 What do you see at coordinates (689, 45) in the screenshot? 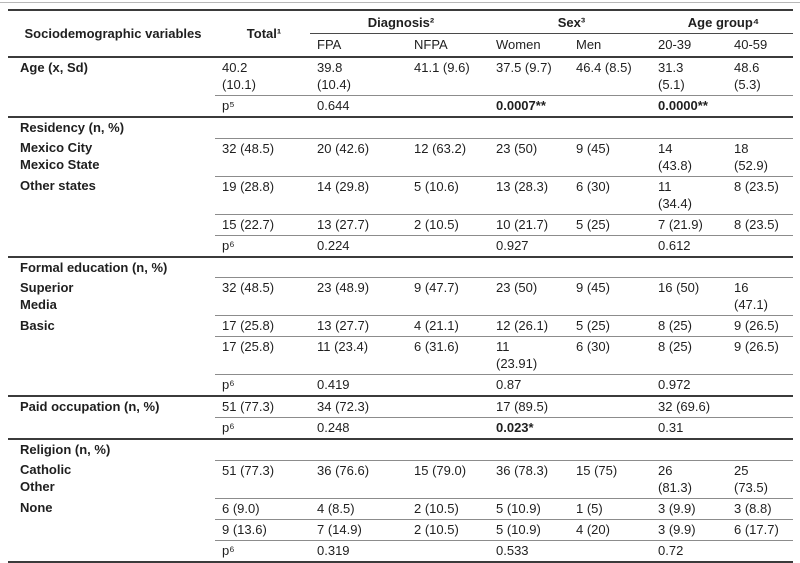
I see `subheader-20-39: 20-39` at bounding box center [689, 45].